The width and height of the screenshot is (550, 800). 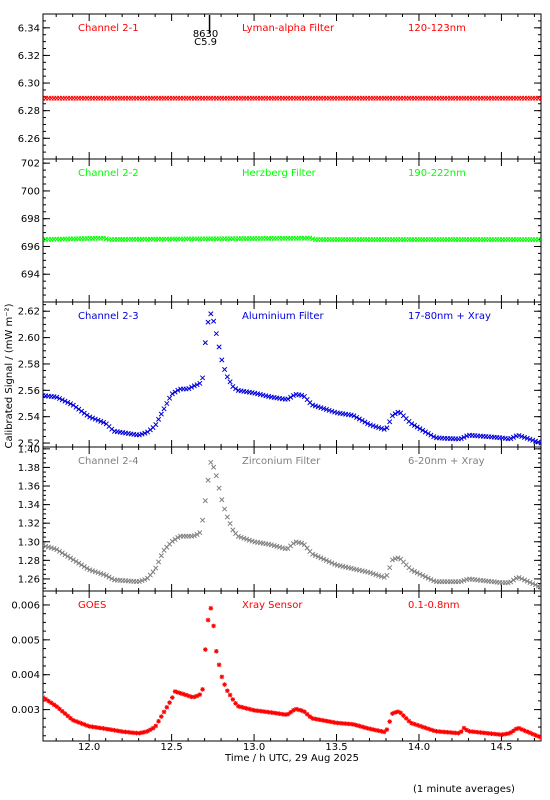 I want to click on y-tick-label: 1.40, so click(x=29, y=449).